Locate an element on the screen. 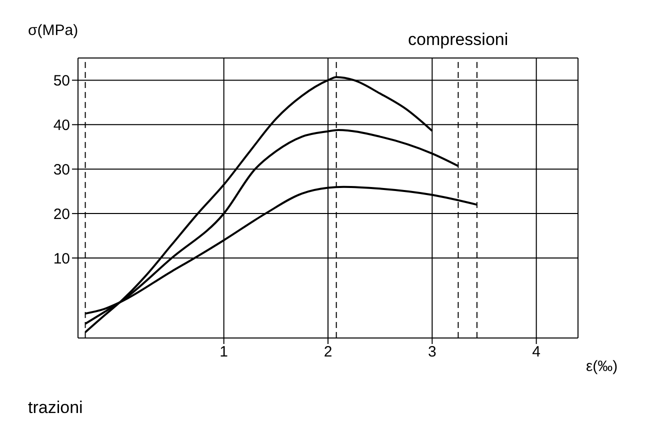  y-tick-label: 30 is located at coordinates (61, 169).